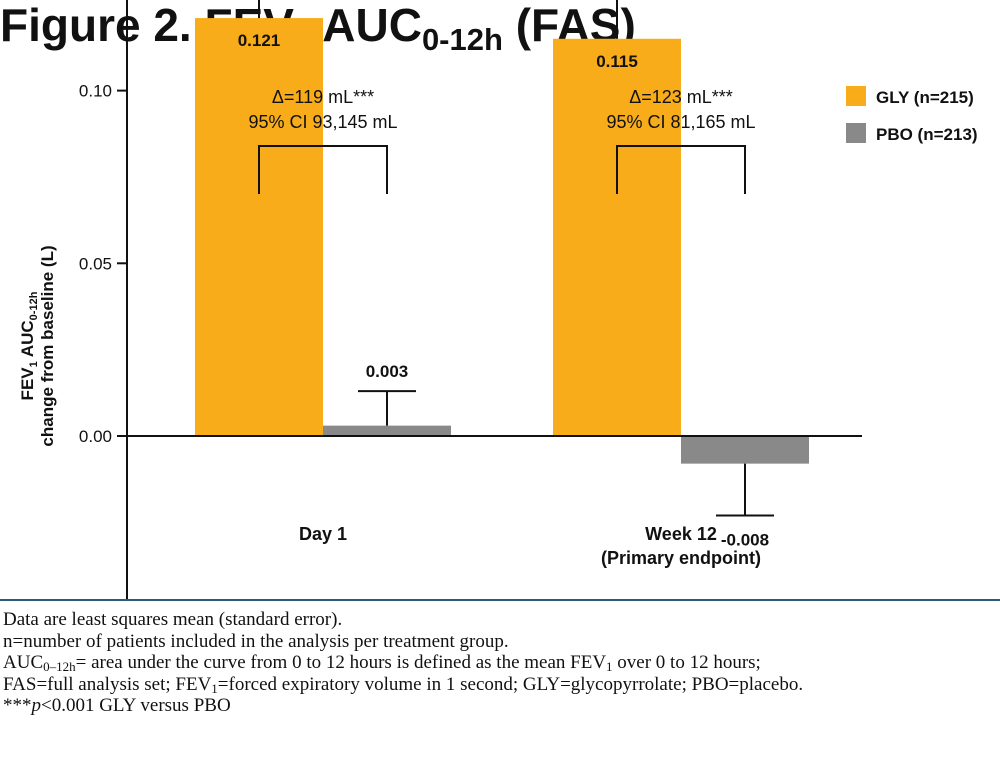  What do you see at coordinates (745, 539) in the screenshot?
I see `data-label: -0.008` at bounding box center [745, 539].